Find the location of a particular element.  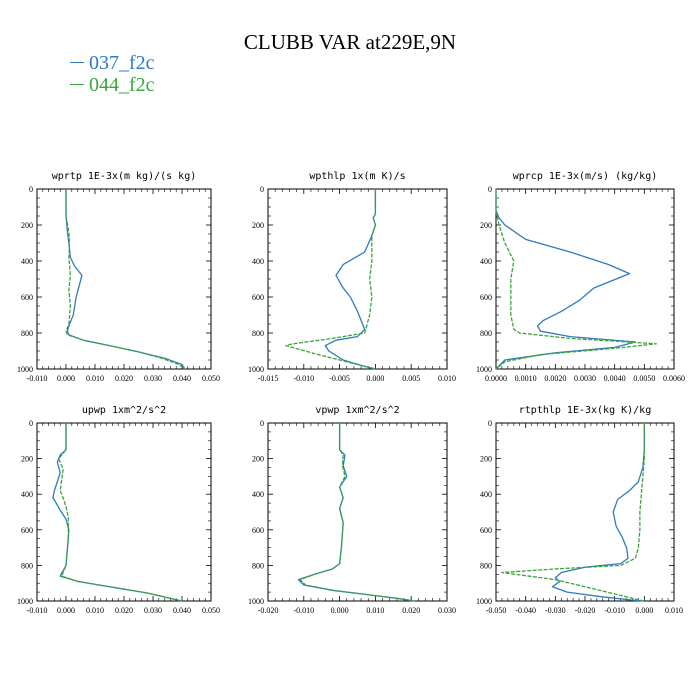

panel-title: wprcp 1E-3x(m/s) (kg/kg) is located at coordinates (585, 176).